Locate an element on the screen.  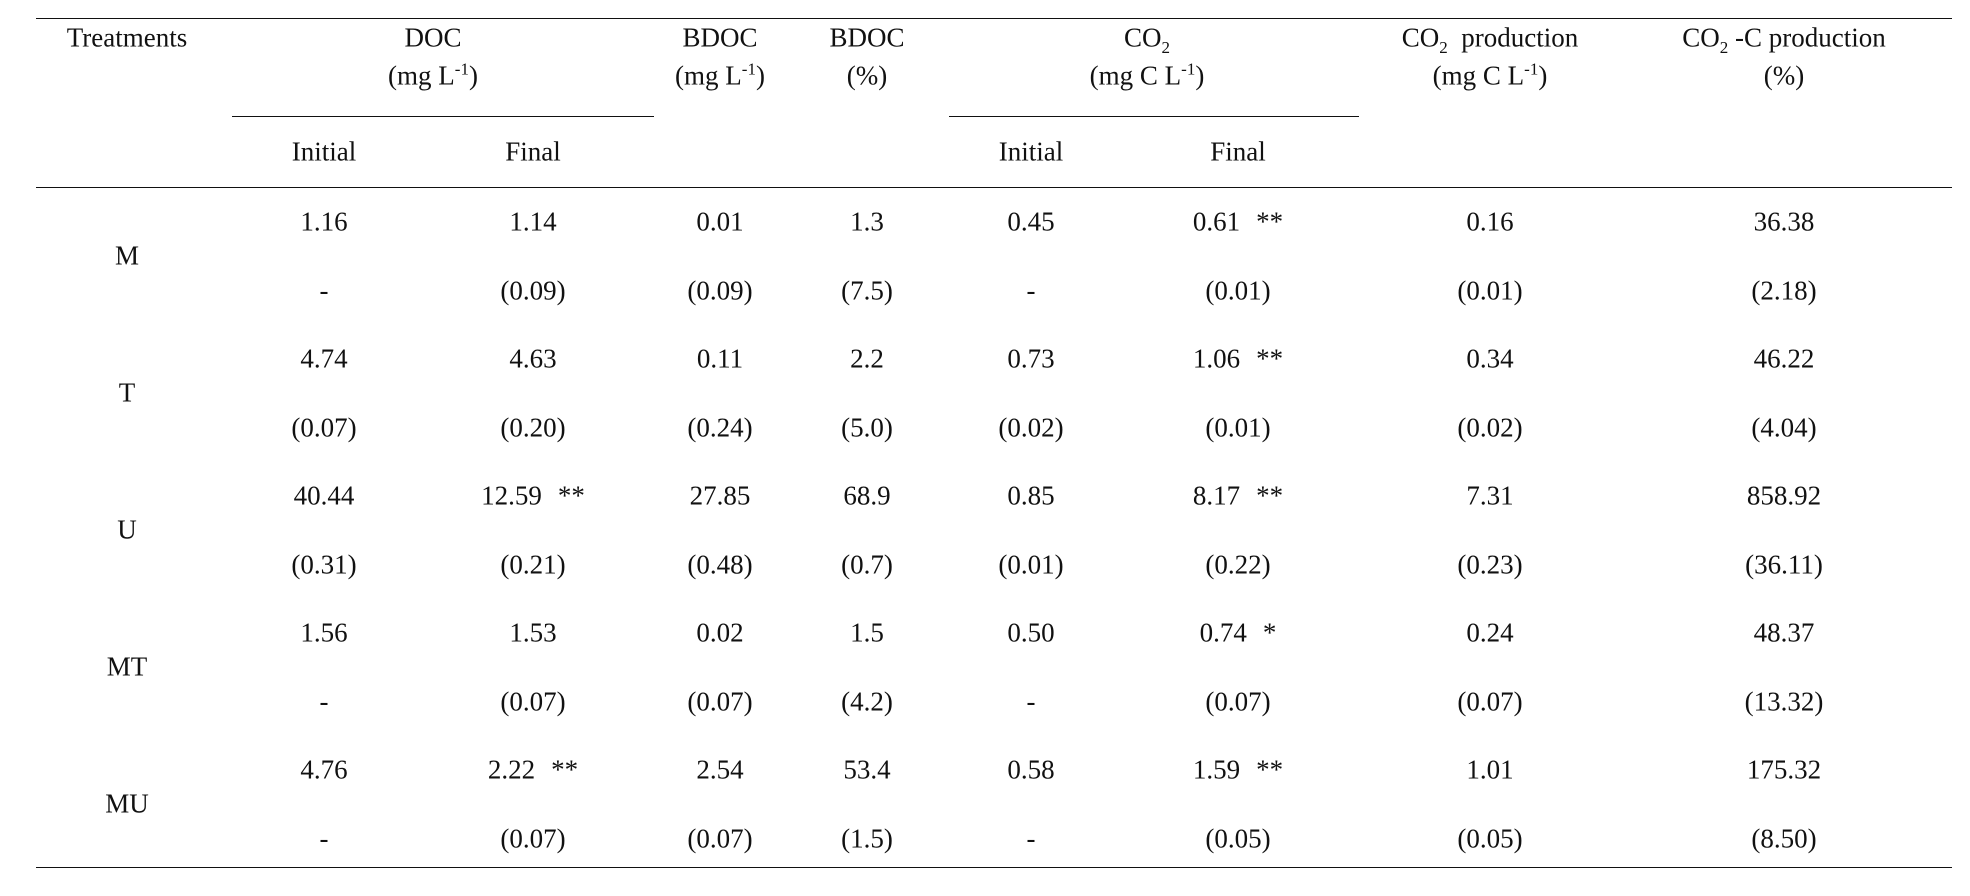
header-cell: BDOC is located at coordinates (867, 37).